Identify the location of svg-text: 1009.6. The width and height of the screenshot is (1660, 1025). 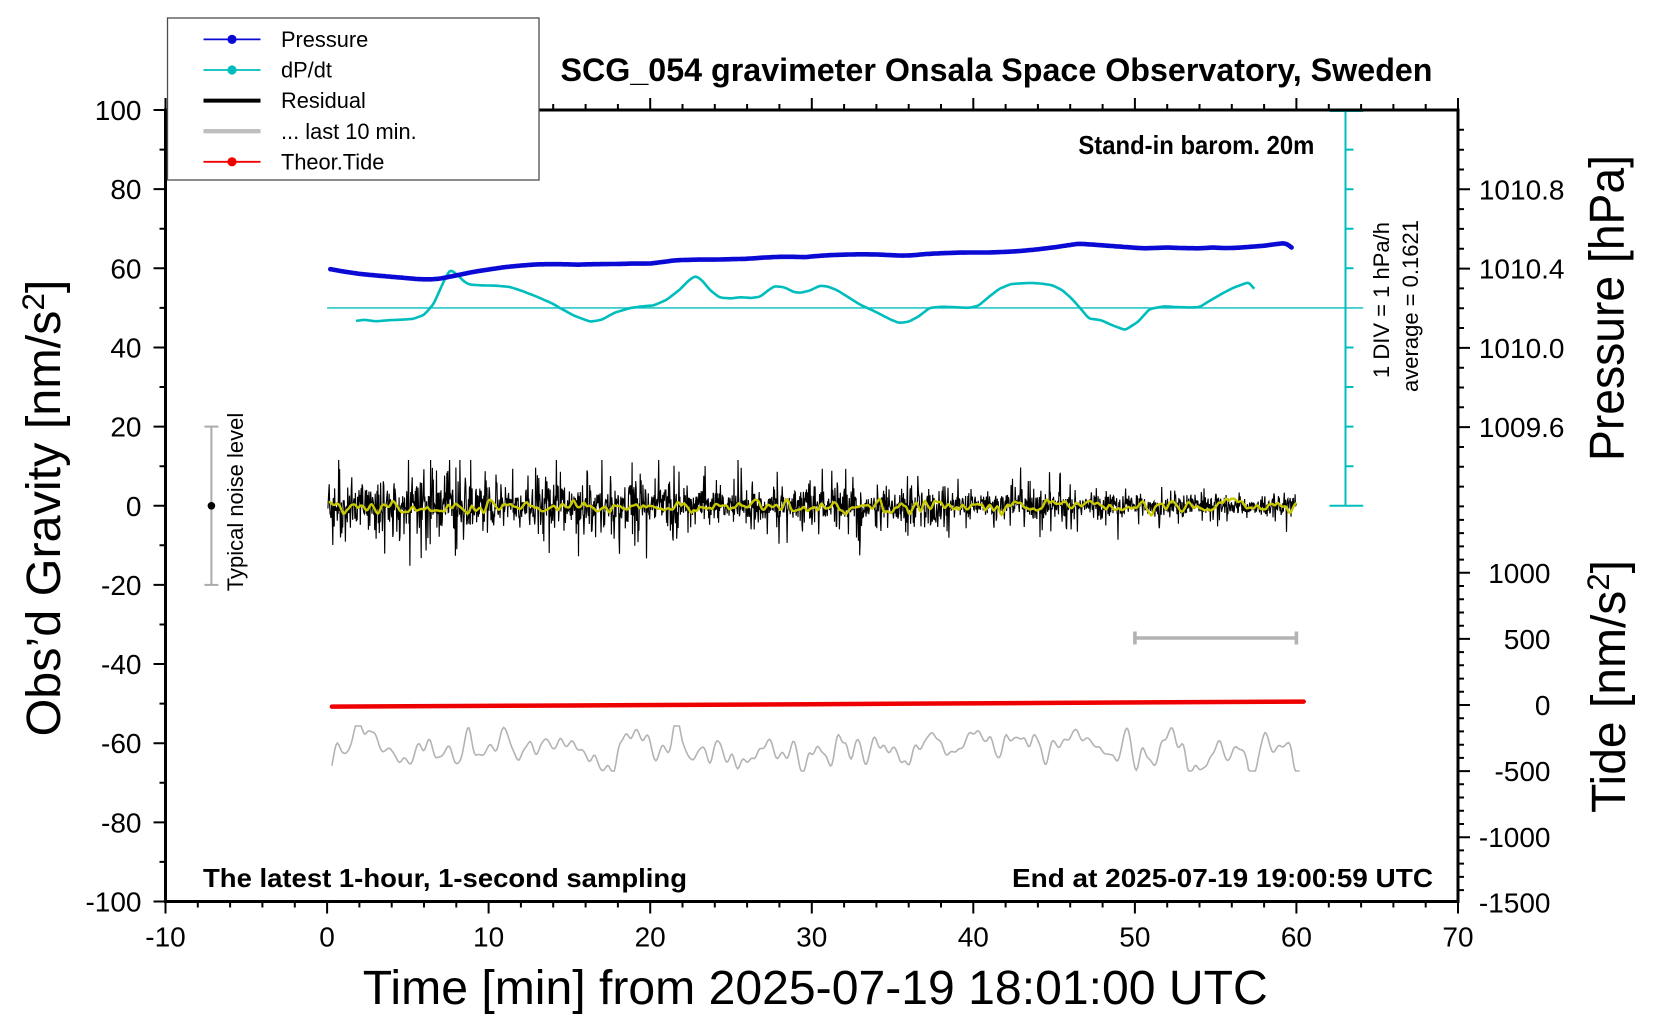
(1522, 427).